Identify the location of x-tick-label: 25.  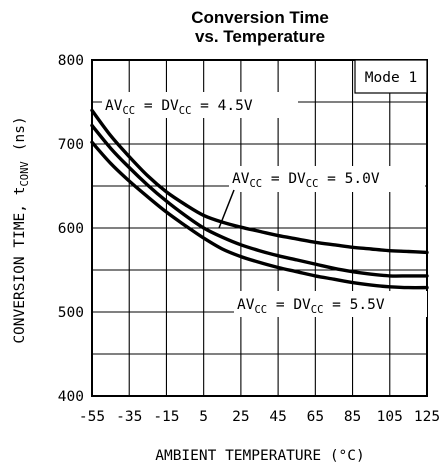
(240, 417).